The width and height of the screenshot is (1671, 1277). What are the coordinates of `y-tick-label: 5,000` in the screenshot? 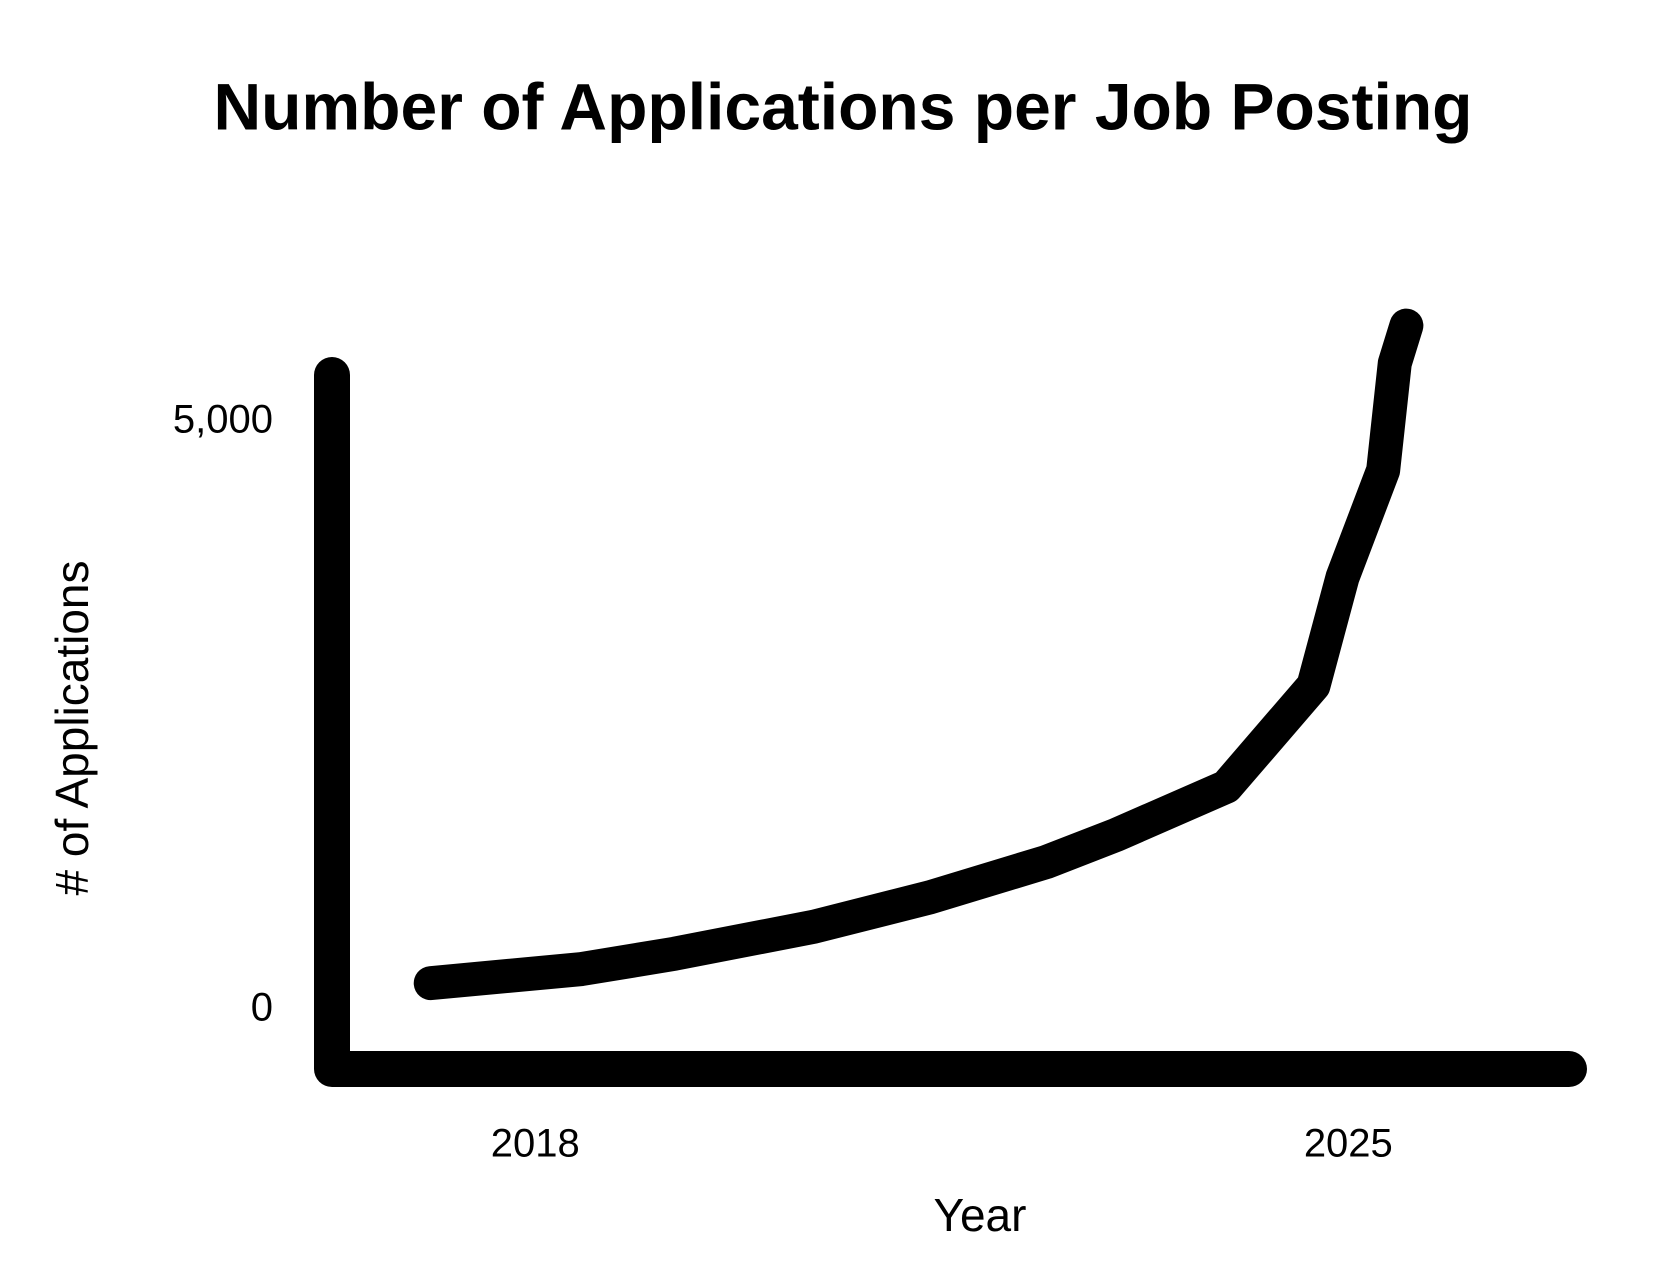 It's located at (223, 420).